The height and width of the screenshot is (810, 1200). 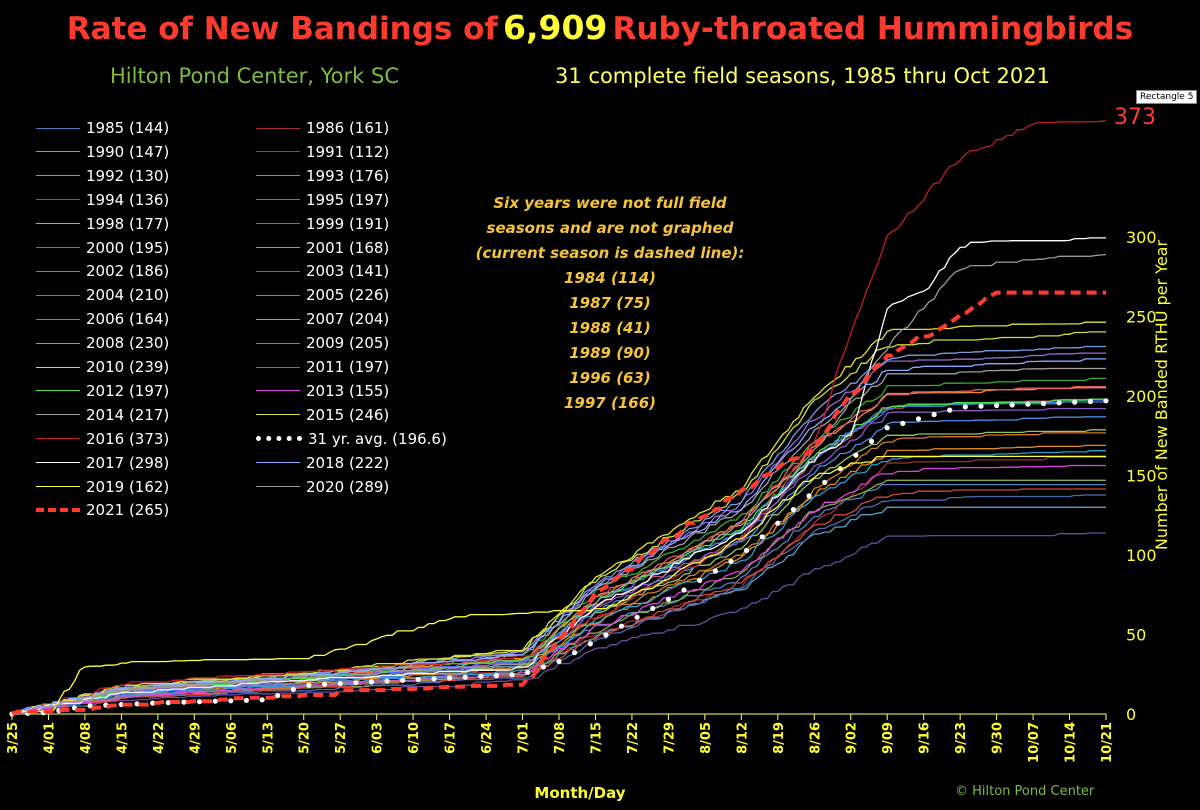 I want to click on legend-label: 1993 (176), so click(x=348, y=175).